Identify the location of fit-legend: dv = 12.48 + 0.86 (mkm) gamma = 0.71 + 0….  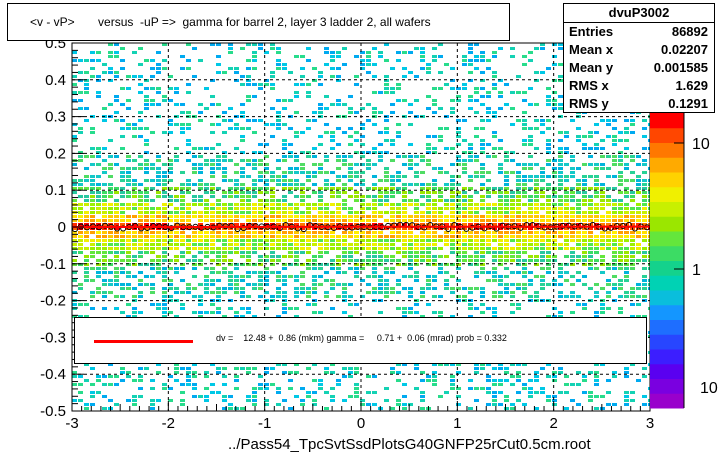
(360, 340).